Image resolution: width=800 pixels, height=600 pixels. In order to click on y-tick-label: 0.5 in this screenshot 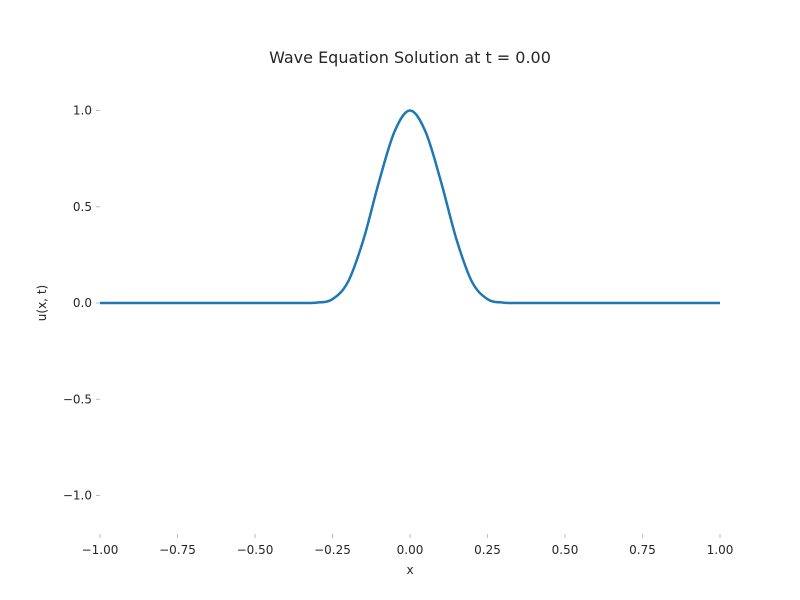, I will do `click(82, 207)`.